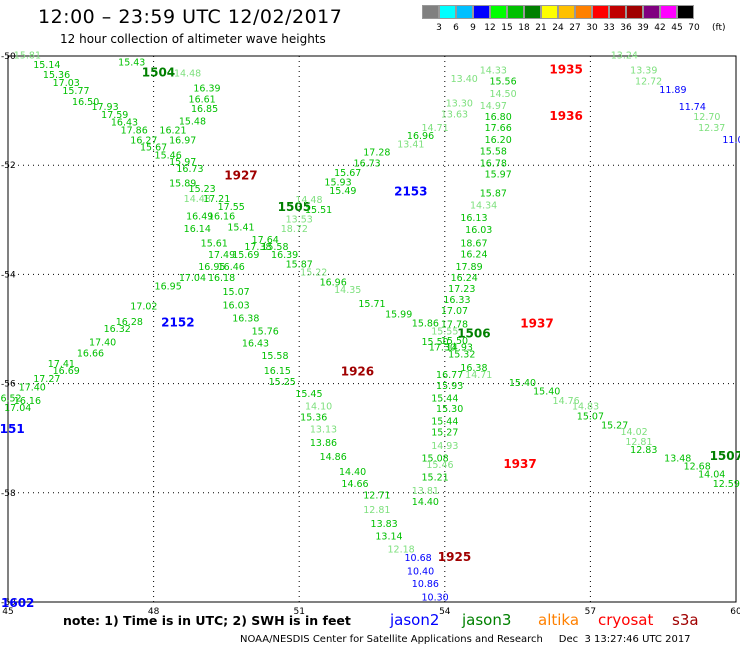 This screenshot has width=740, height=650. Describe the element at coordinates (425, 584) in the screenshot. I see `wave-height-value: 10.86` at that location.